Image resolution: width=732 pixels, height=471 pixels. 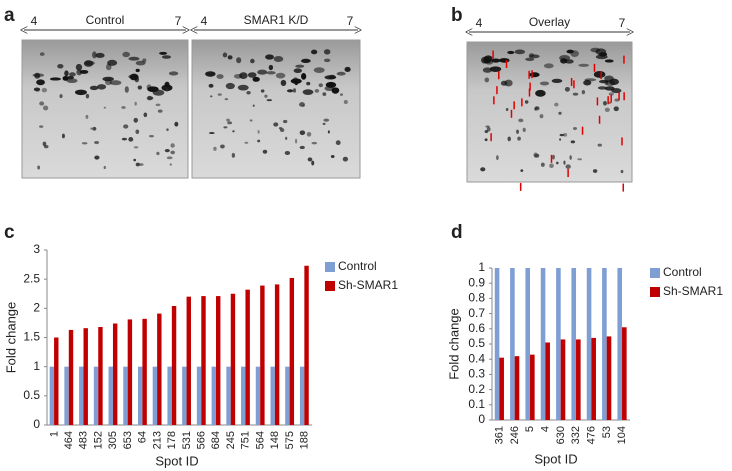 I want to click on x-tick-label: 531, so click(x=187, y=440).